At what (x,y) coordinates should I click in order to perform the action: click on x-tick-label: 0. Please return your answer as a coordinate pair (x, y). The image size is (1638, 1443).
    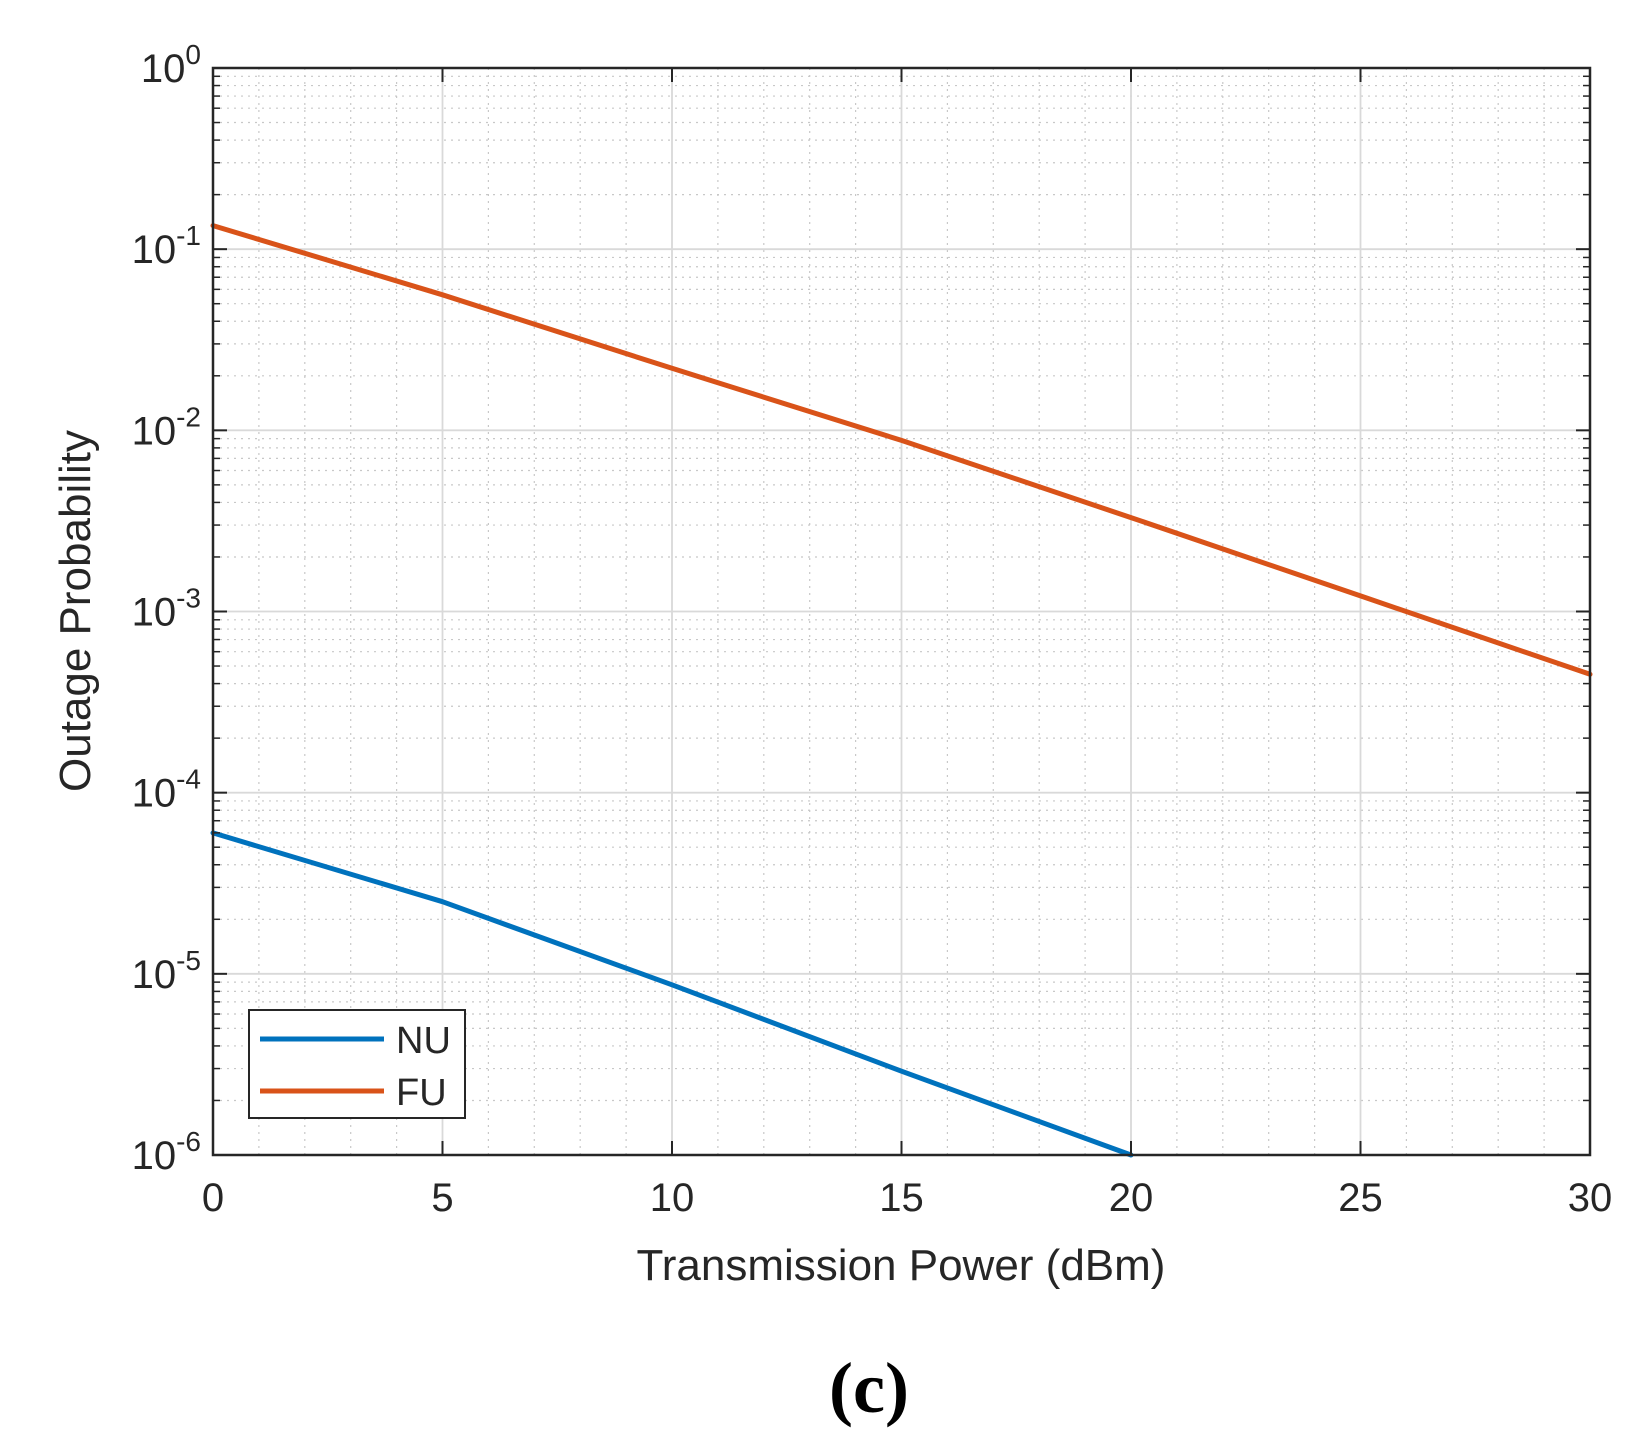
    Looking at the image, I should click on (213, 1198).